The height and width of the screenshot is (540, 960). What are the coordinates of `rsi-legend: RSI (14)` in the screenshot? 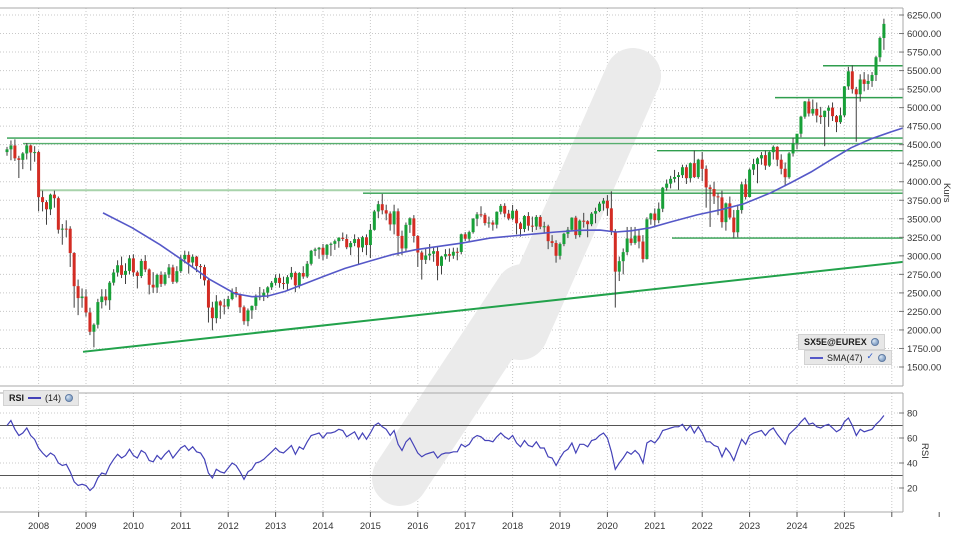 It's located at (41, 398).